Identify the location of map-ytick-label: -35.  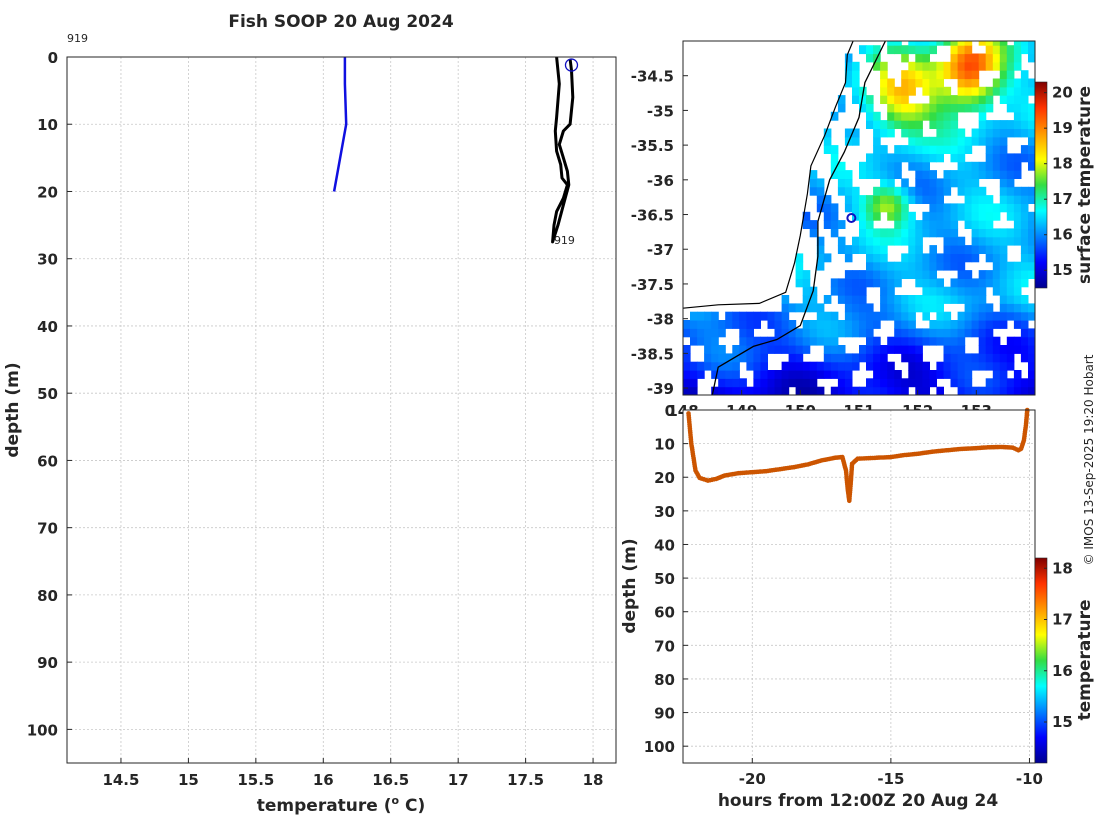
(660, 111).